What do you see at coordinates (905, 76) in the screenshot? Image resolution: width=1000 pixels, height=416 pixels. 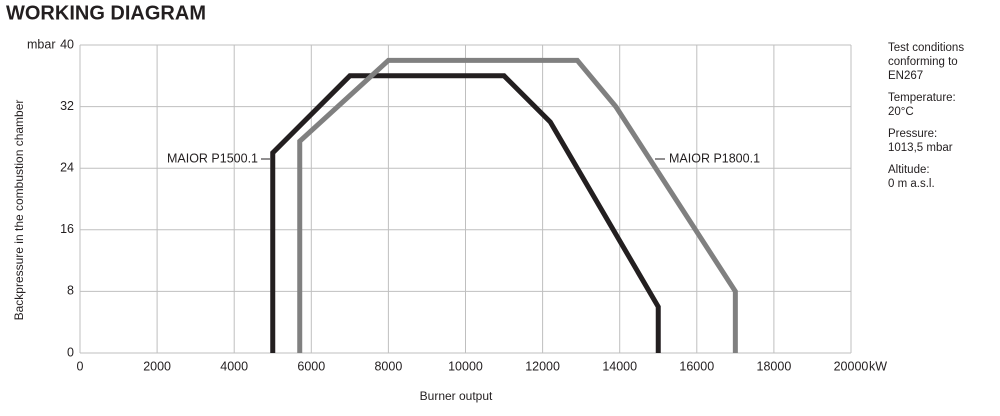 I see `note: EN267` at bounding box center [905, 76].